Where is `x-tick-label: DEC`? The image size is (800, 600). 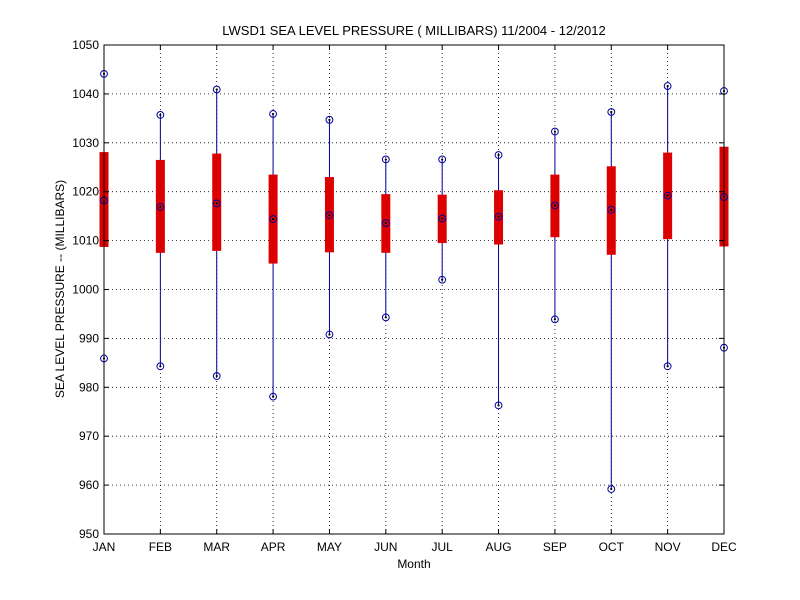 x-tick-label: DEC is located at coordinates (724, 547).